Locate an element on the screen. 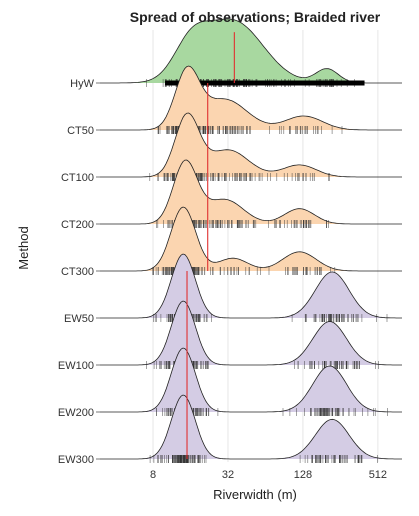 This screenshot has height=516, width=419. y-tick-label-CT300: CT300 is located at coordinates (77, 272).